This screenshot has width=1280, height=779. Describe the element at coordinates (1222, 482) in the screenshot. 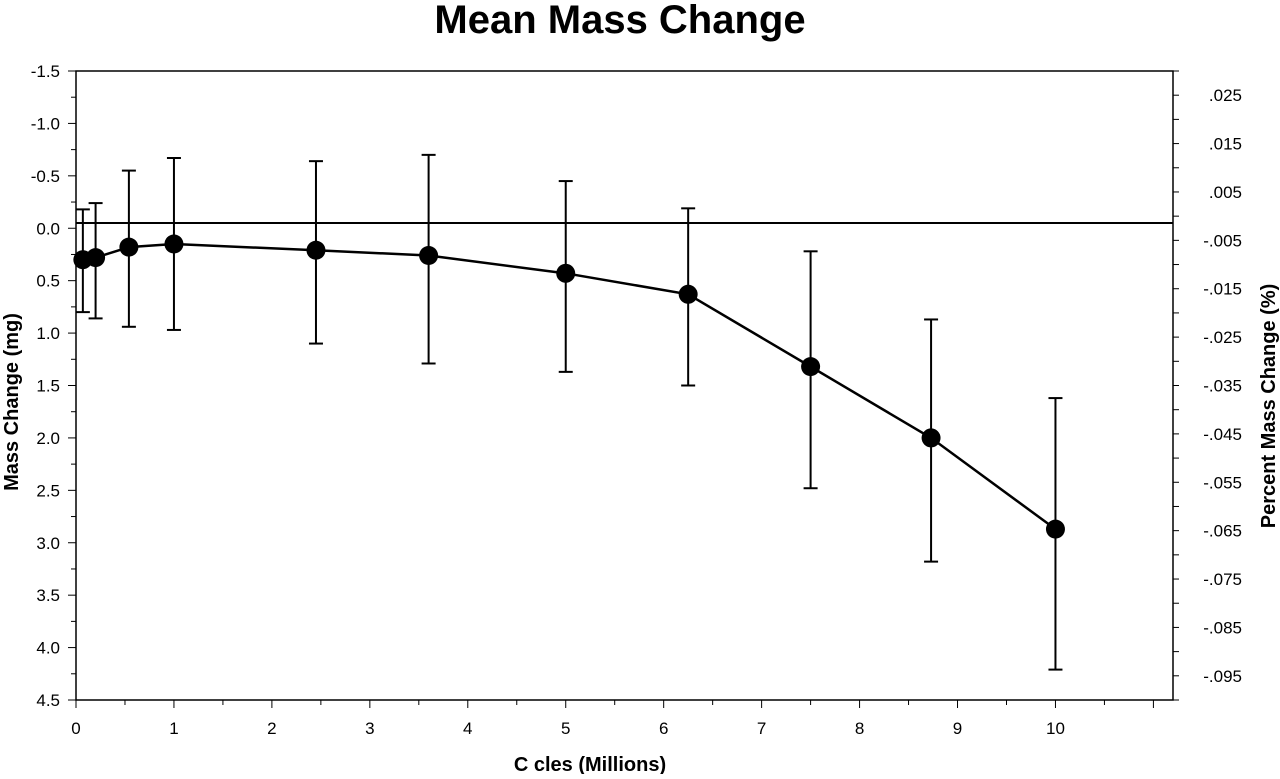

I see `y2-tick-label: -.055` at that location.